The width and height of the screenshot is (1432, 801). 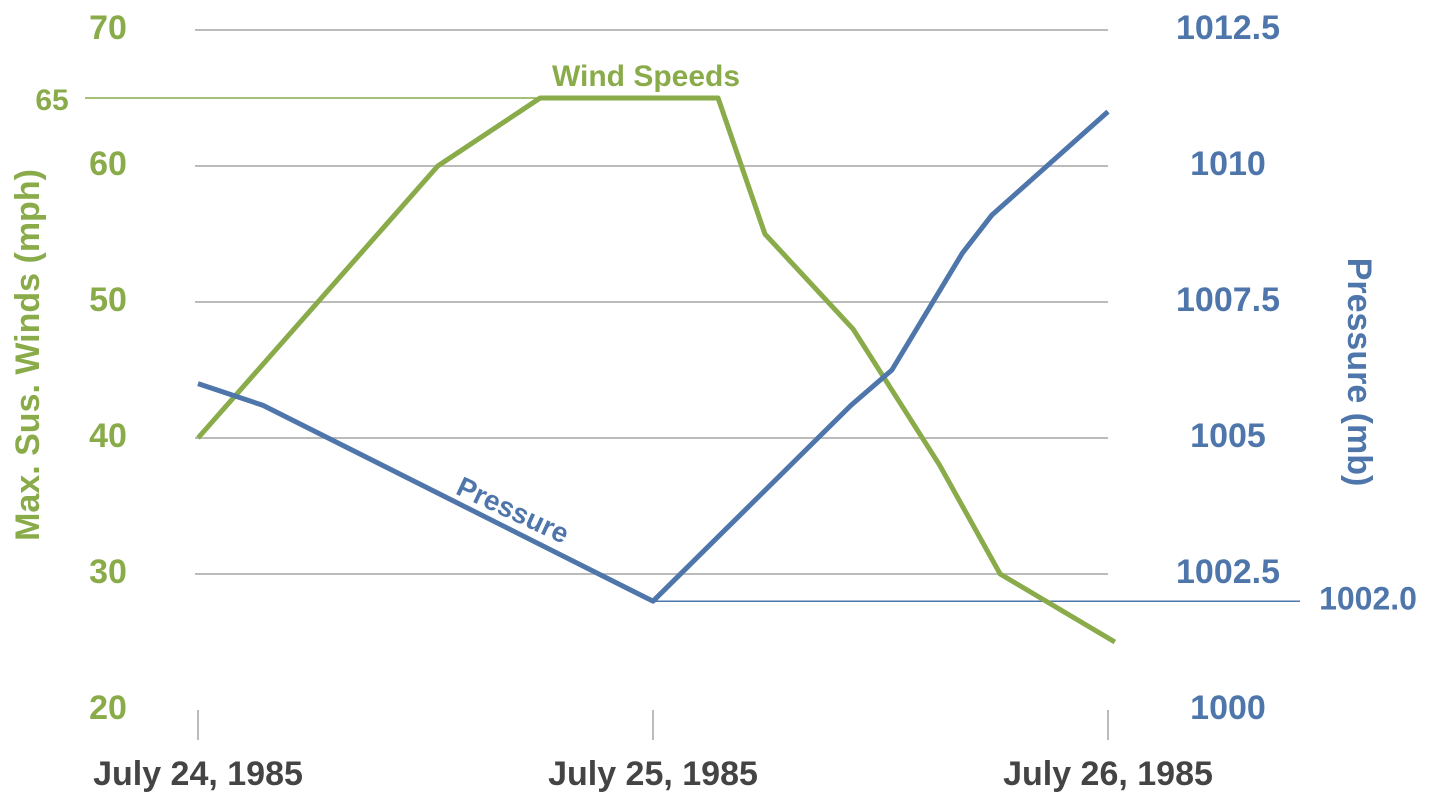 What do you see at coordinates (1228, 708) in the screenshot?
I see `y2-tick-label: 1000` at bounding box center [1228, 708].